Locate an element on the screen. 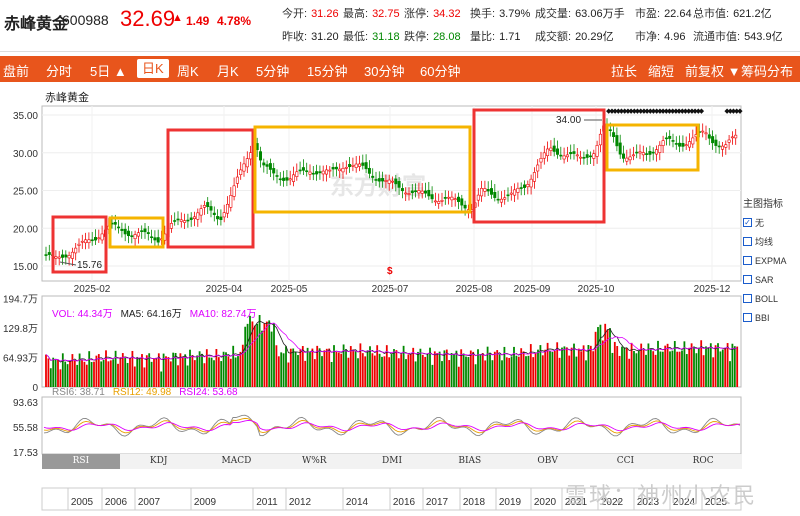 The width and height of the screenshot is (800, 516). period-tab: 月K is located at coordinates (228, 71).